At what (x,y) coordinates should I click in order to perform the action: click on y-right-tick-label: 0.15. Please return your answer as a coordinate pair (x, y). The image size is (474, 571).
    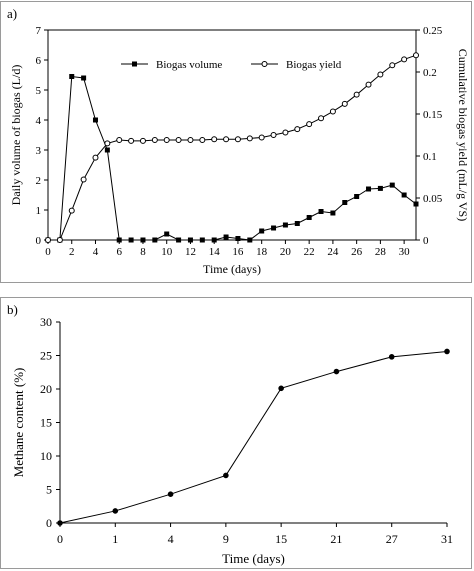
    Looking at the image, I should click on (433, 115).